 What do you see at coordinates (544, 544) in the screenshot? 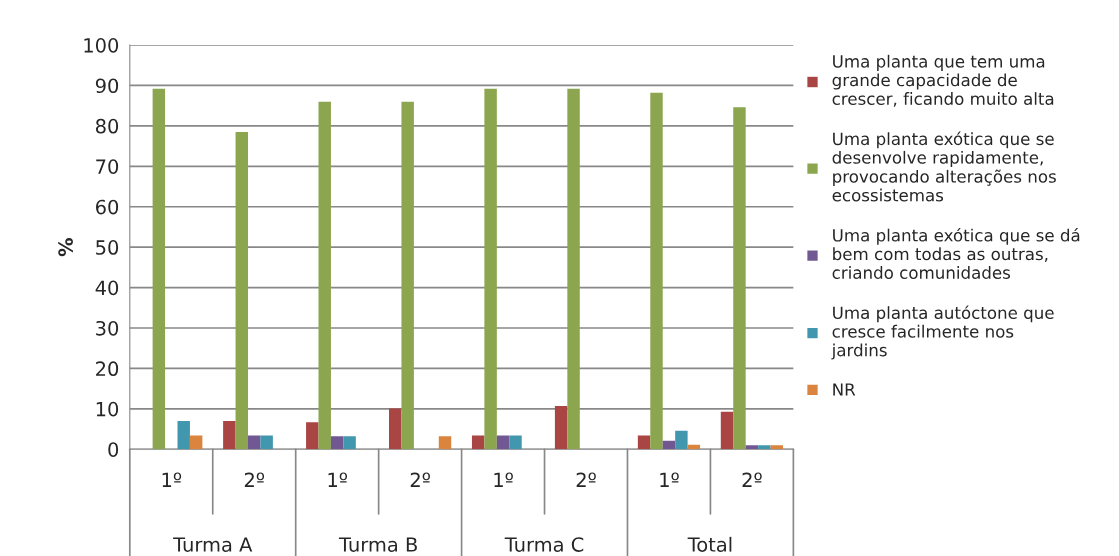
I see `text: Turma C` at bounding box center [544, 544].